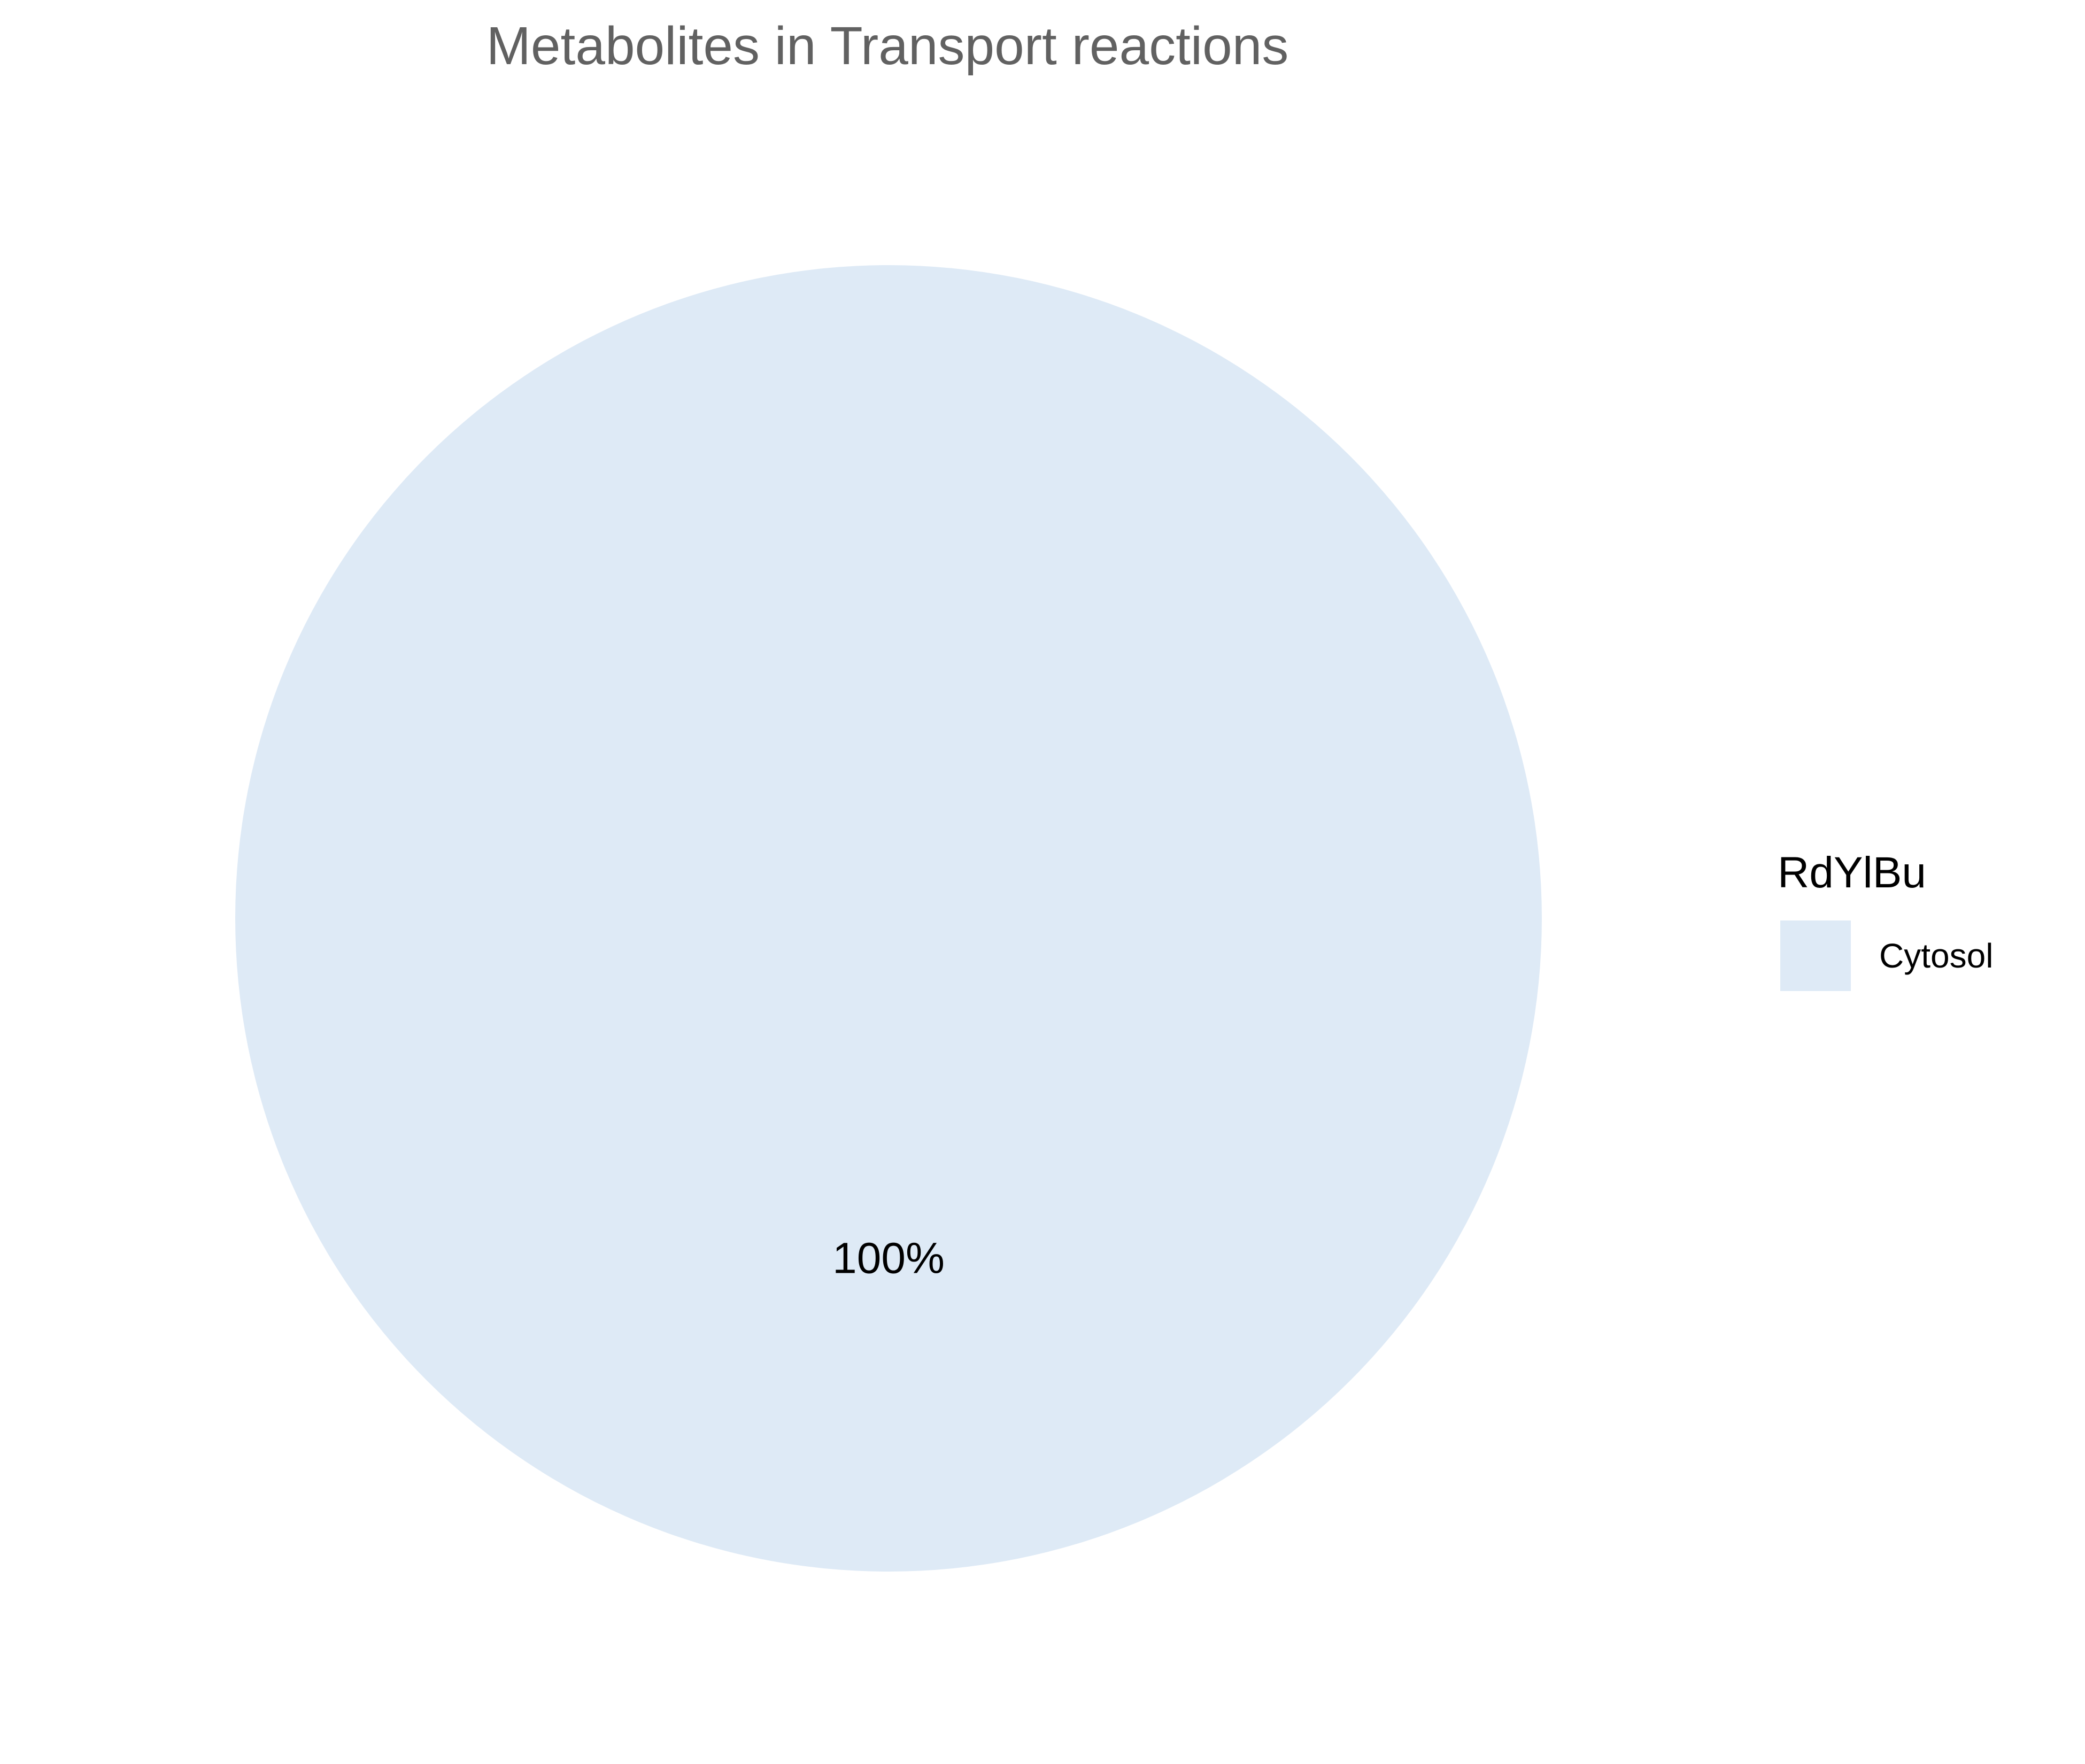  I want to click on chart-title: Metabolites in Transport reactions, so click(887, 46).